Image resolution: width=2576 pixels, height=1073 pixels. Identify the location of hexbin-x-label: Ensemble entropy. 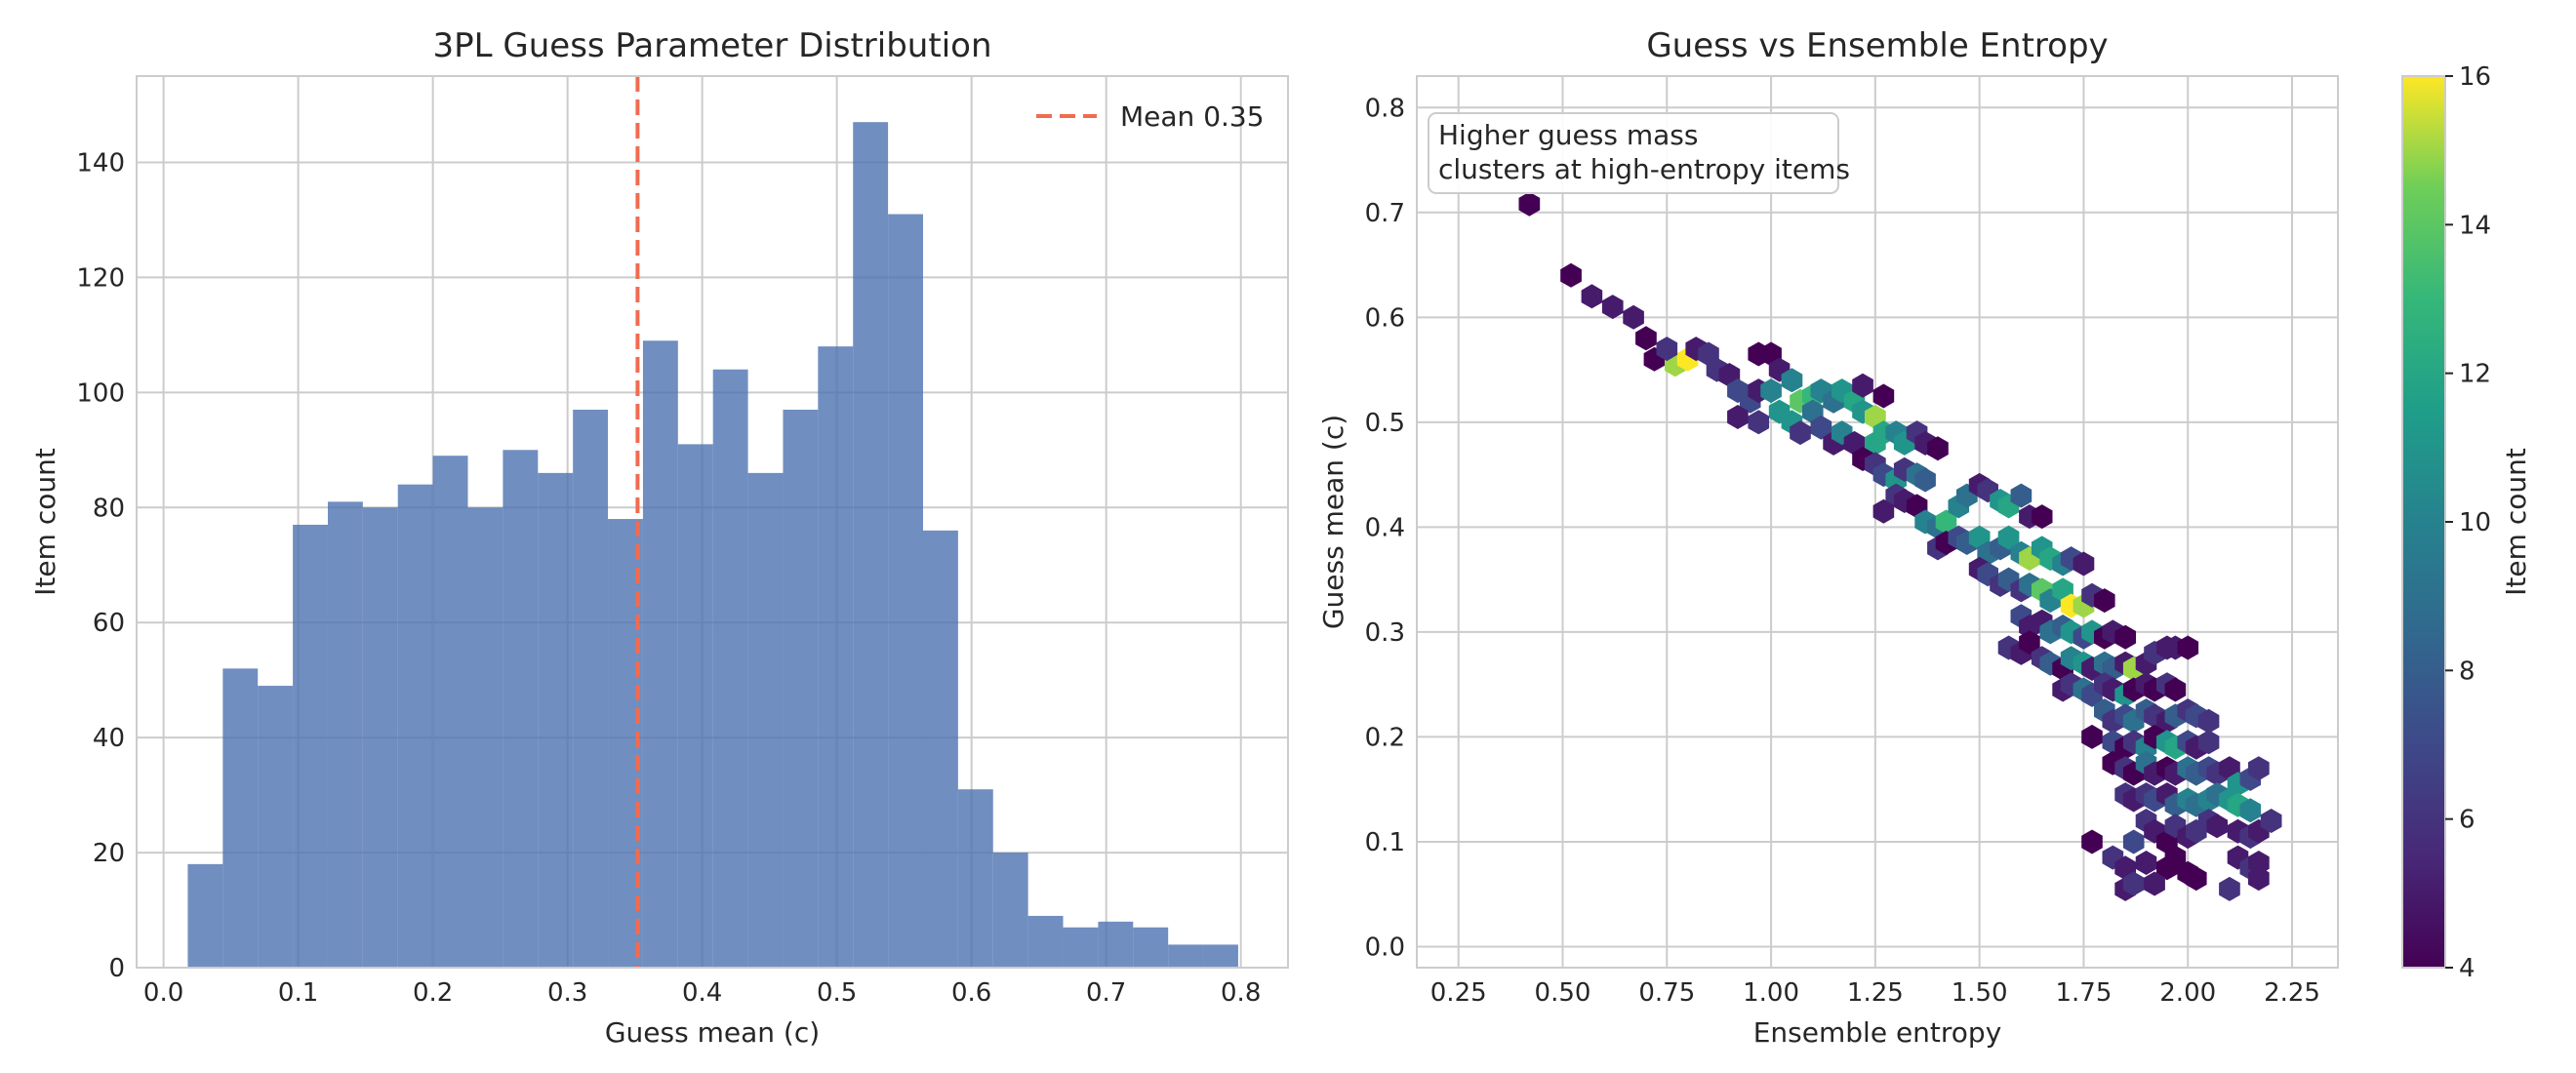
(1877, 1032).